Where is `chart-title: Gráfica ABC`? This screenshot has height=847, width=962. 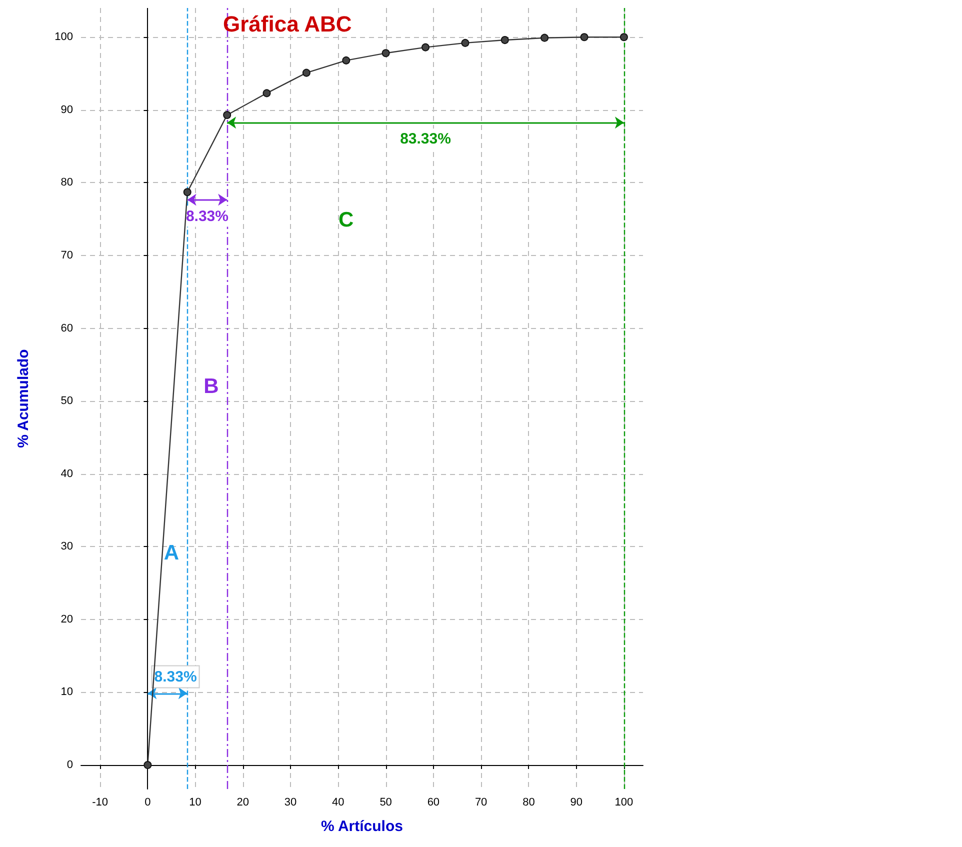 chart-title: Gráfica ABC is located at coordinates (287, 24).